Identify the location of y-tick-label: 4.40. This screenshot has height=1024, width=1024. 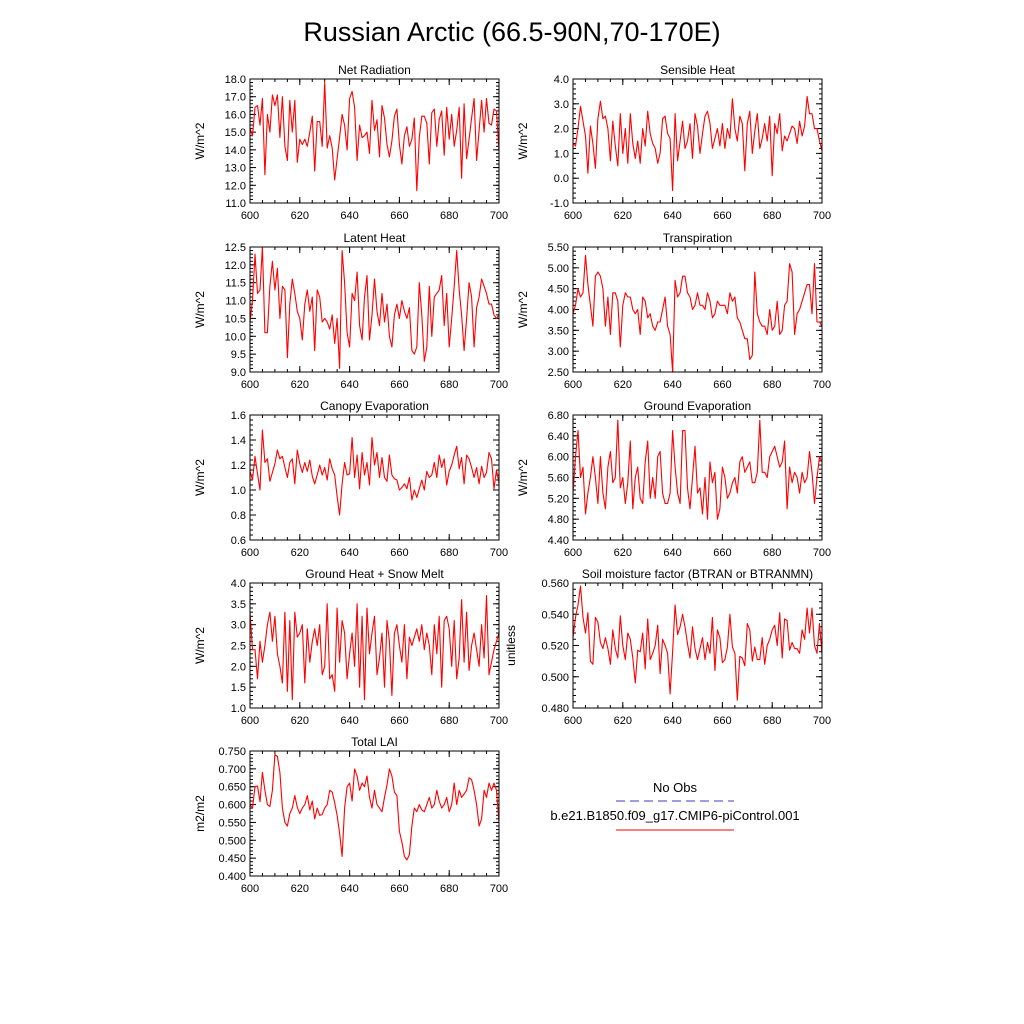
(558, 541).